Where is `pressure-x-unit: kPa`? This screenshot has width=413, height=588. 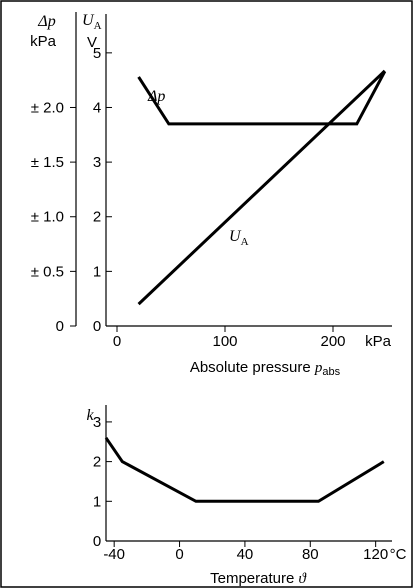
pressure-x-unit: kPa is located at coordinates (378, 341).